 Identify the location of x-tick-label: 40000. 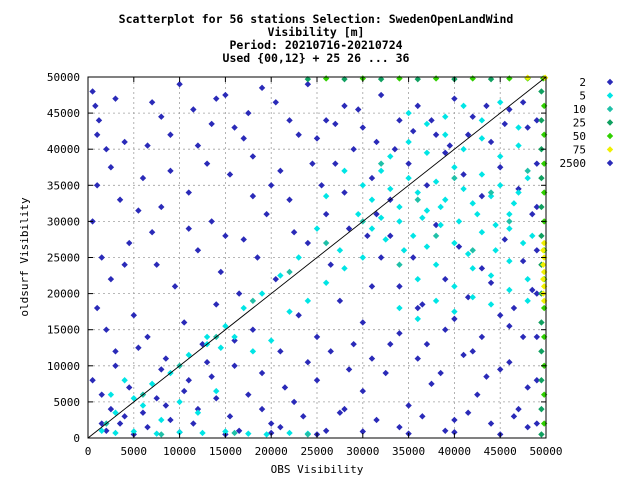
(454, 451).